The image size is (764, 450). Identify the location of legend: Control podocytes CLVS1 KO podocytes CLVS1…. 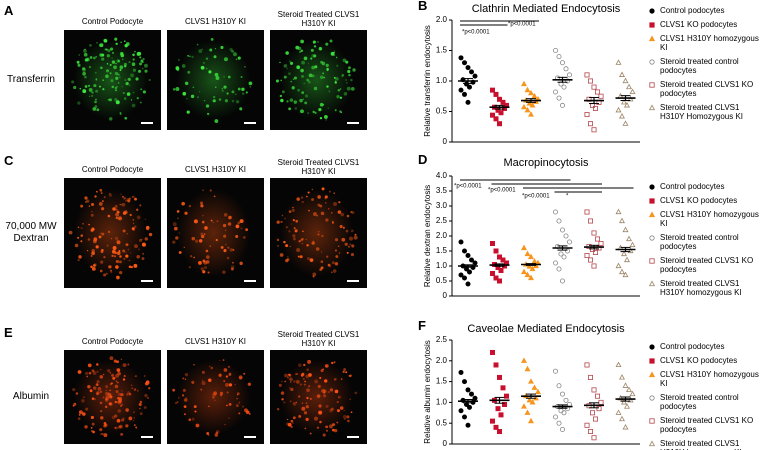
(706, 396).